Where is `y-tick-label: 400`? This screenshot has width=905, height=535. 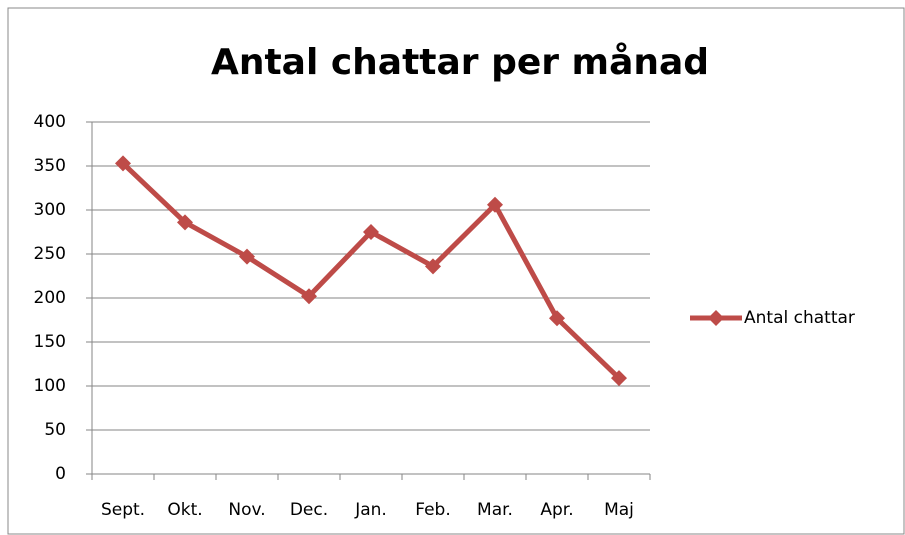 y-tick-label: 400 is located at coordinates (50, 122).